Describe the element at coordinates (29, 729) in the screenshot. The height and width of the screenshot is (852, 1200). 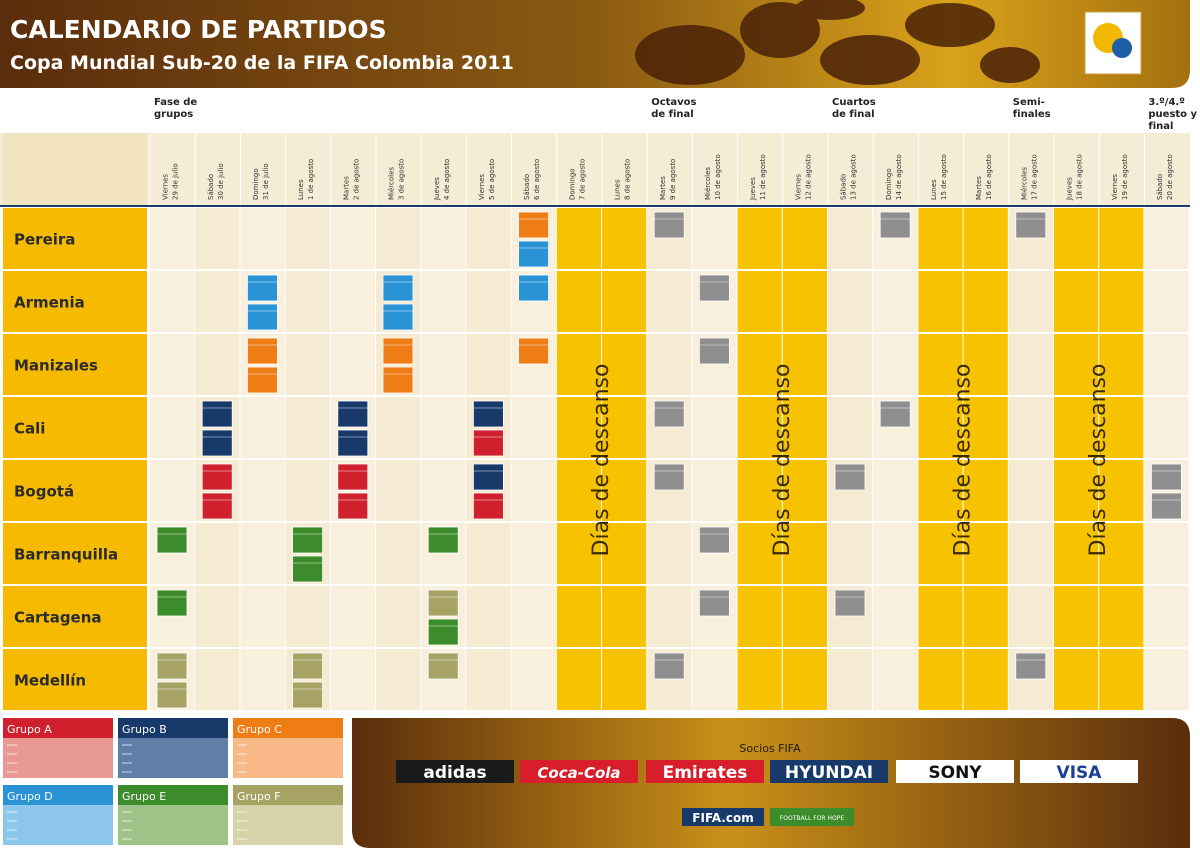
I see `group-legend-label: Grupo A` at that location.